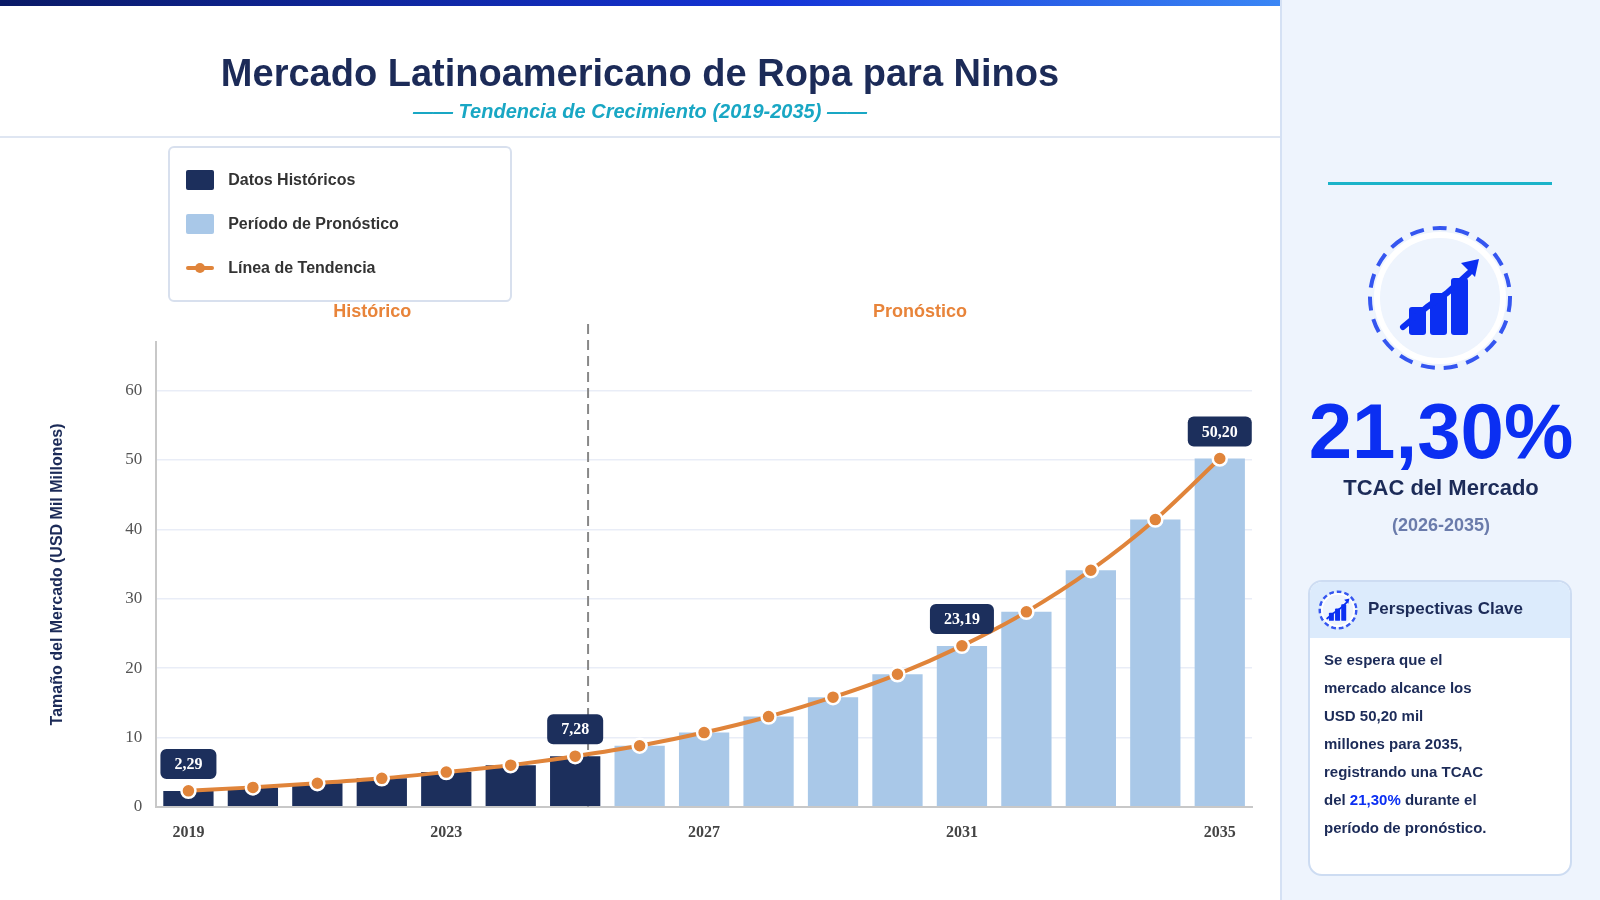 The width and height of the screenshot is (1600, 900). Describe the element at coordinates (446, 831) in the screenshot. I see `x-tick-label: 2023` at that location.